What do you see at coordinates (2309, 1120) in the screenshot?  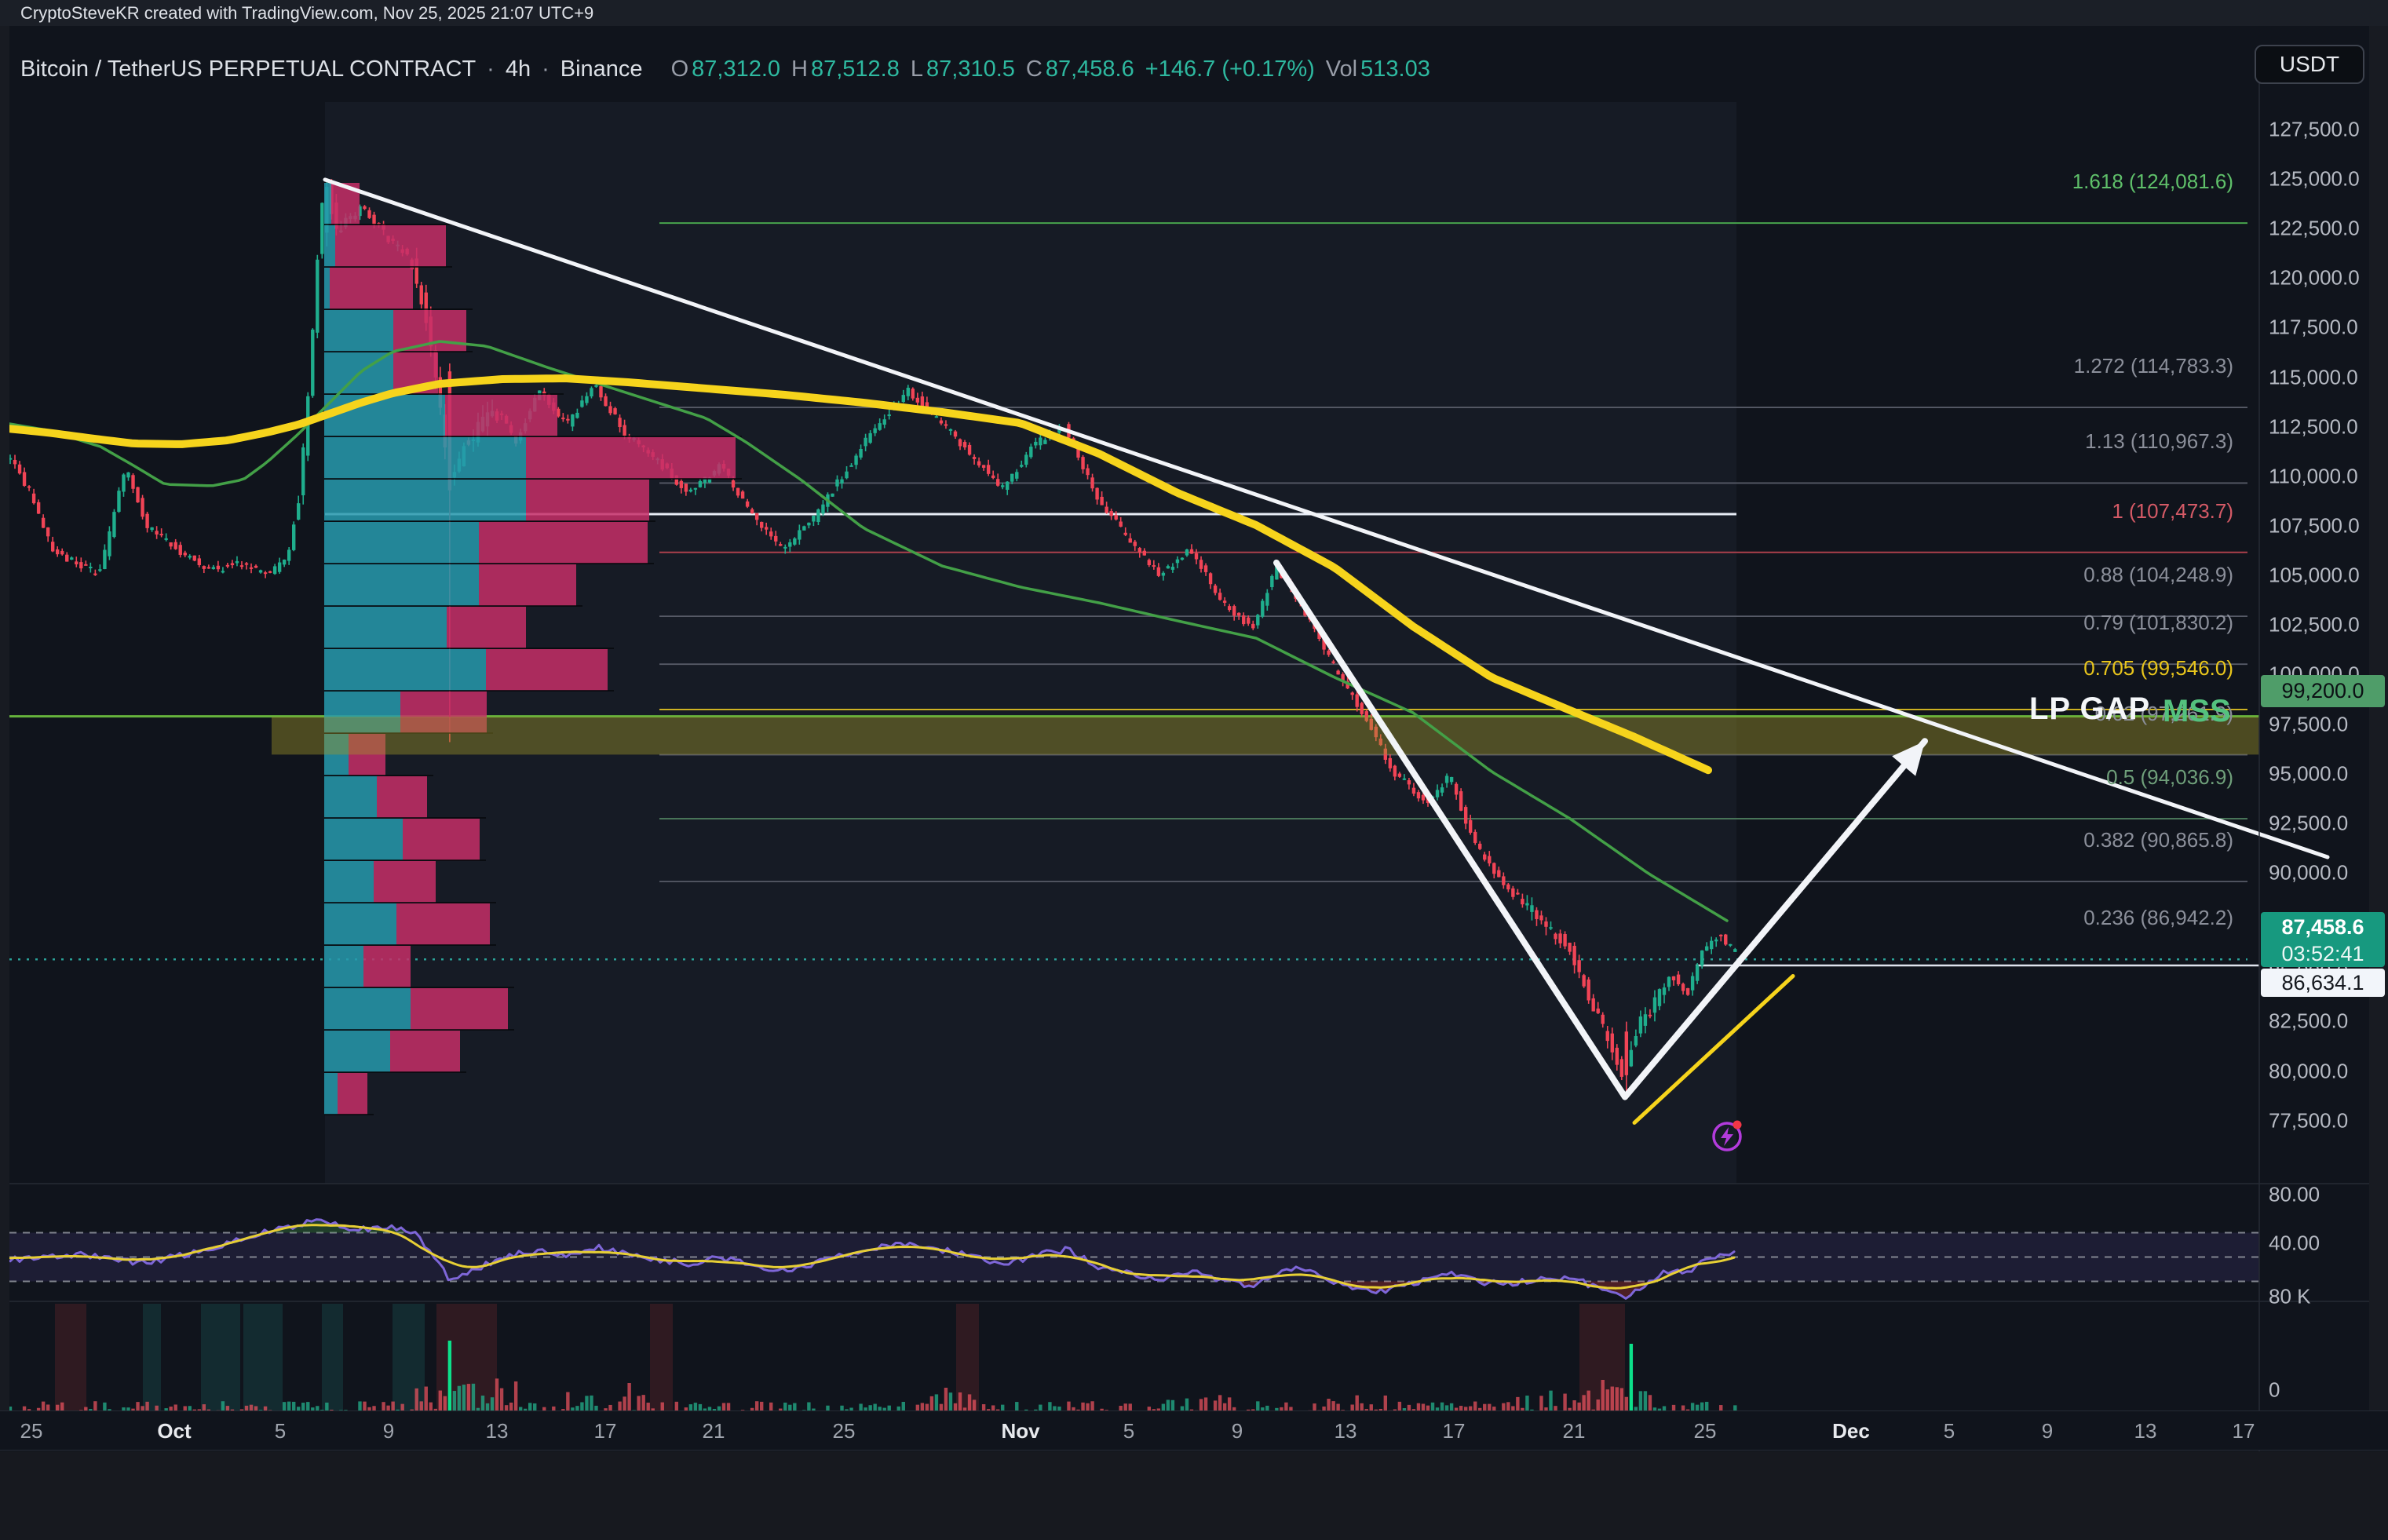 I see `price-axis-label: 77,500.0` at bounding box center [2309, 1120].